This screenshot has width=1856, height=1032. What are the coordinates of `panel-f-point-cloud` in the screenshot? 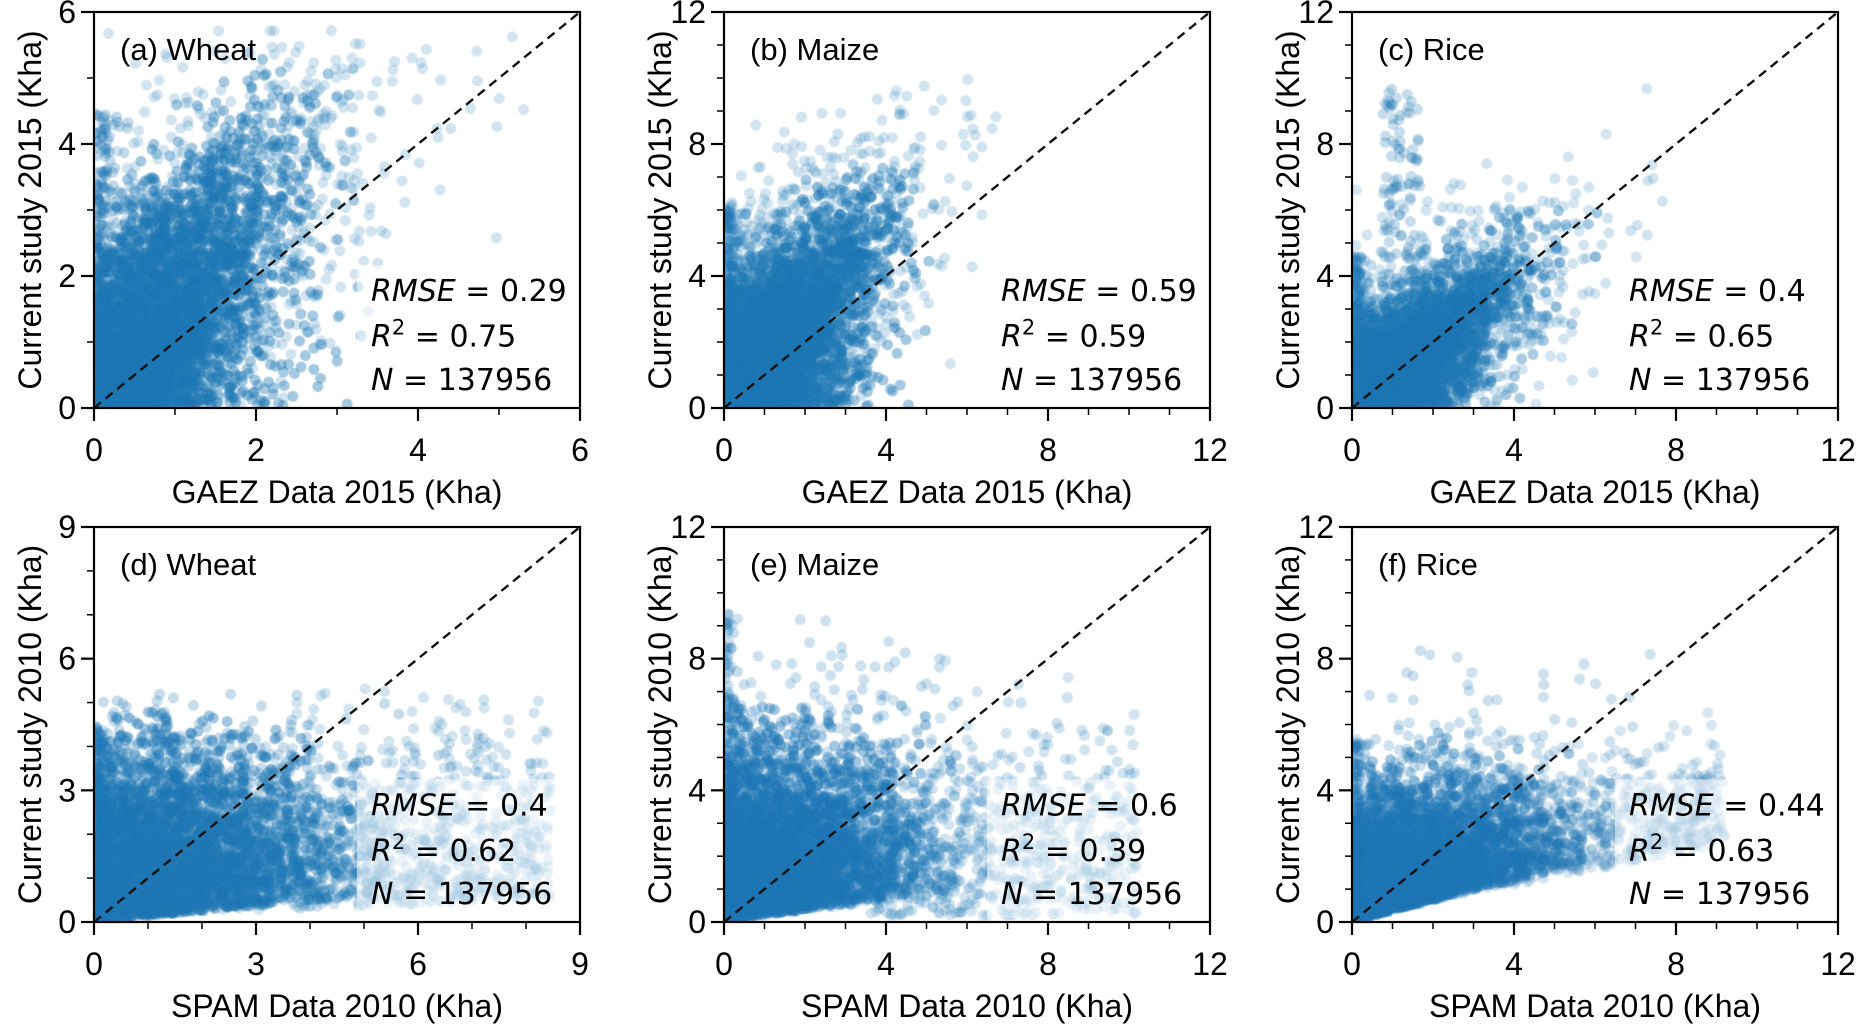 It's located at (1595, 724).